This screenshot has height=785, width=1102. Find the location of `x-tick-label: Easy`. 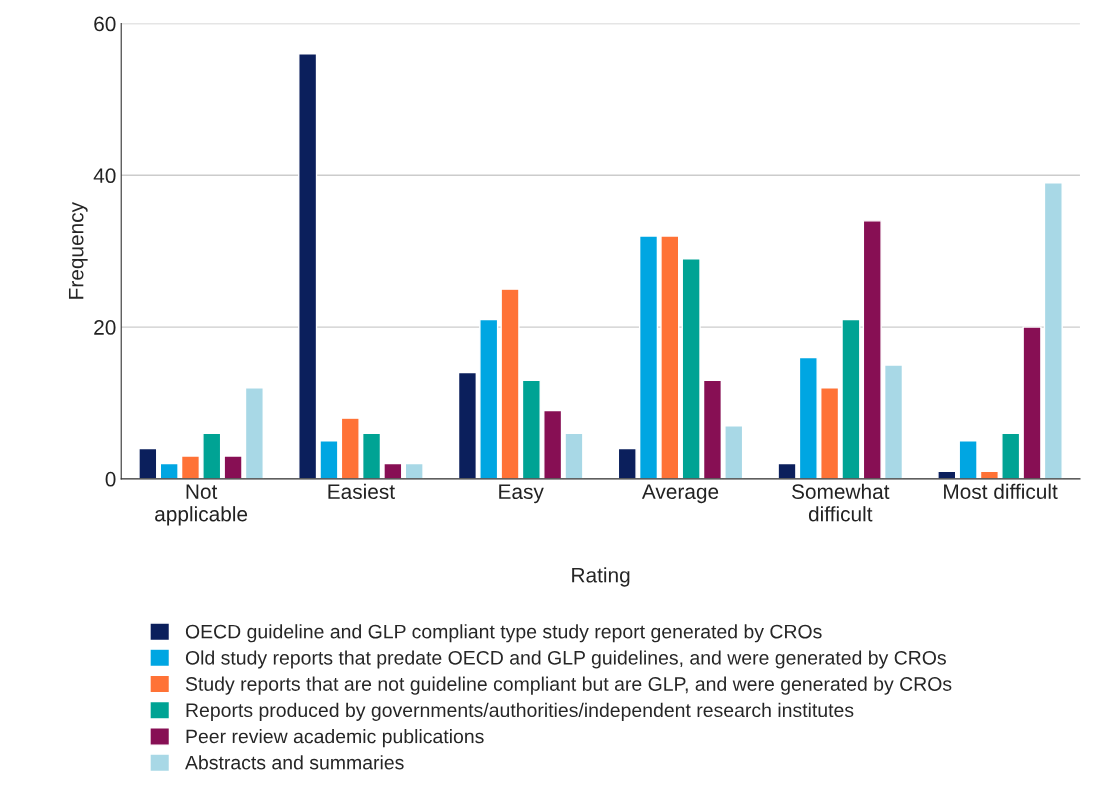

x-tick-label: Easy is located at coordinates (521, 494).